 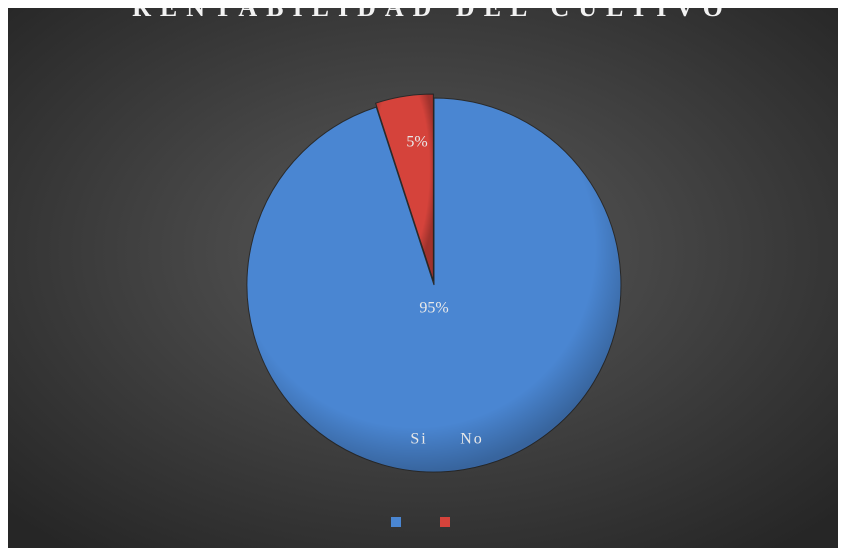 What do you see at coordinates (418, 439) in the screenshot?
I see `category-label: Si` at bounding box center [418, 439].